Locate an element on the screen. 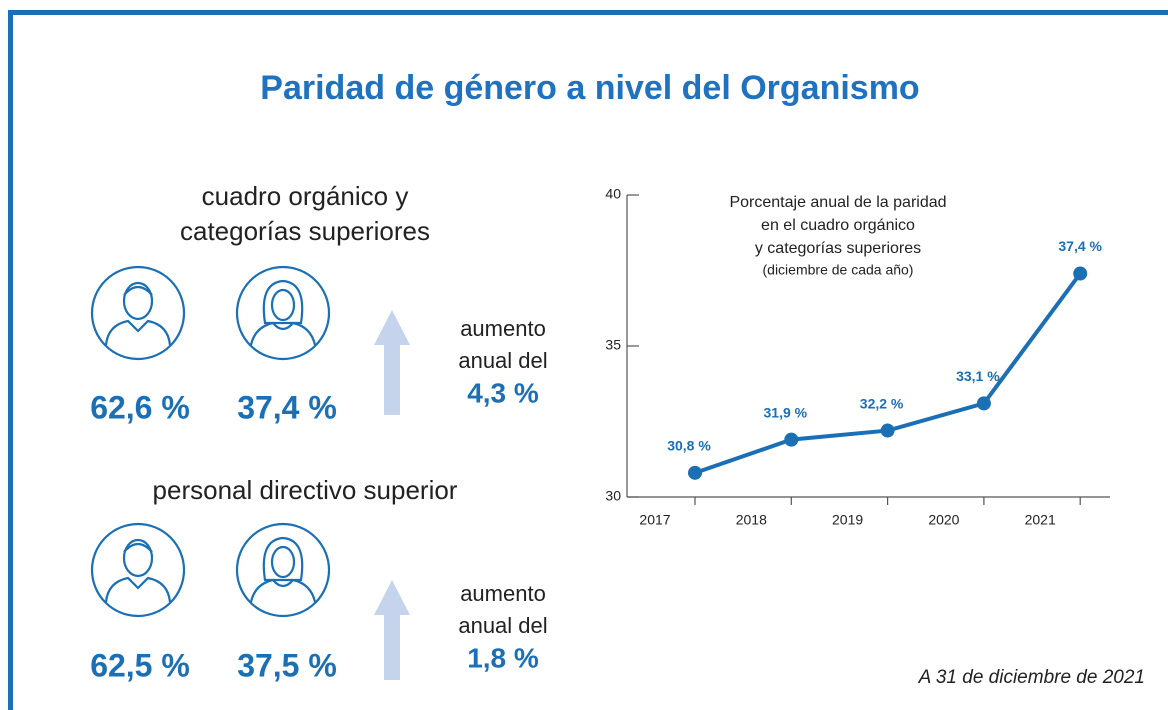 This screenshot has width=1168, height=710. chart-subtitle: (diciembre de cada año) is located at coordinates (838, 270).